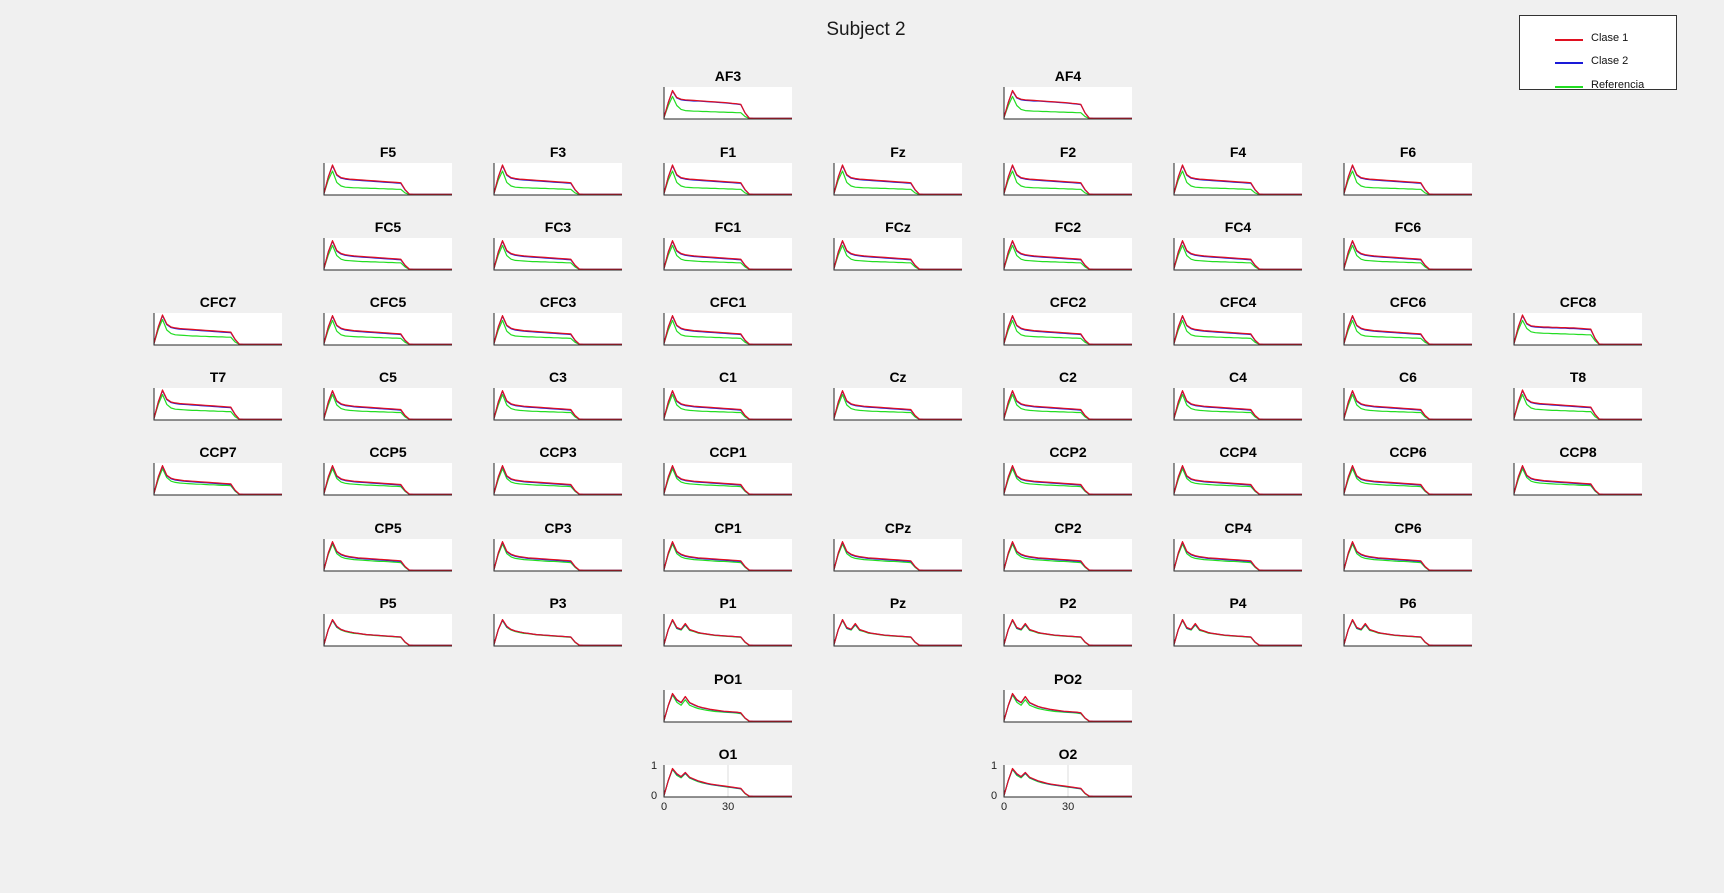 The width and height of the screenshot is (1724, 893). I want to click on channel-title: CCP5, so click(388, 452).